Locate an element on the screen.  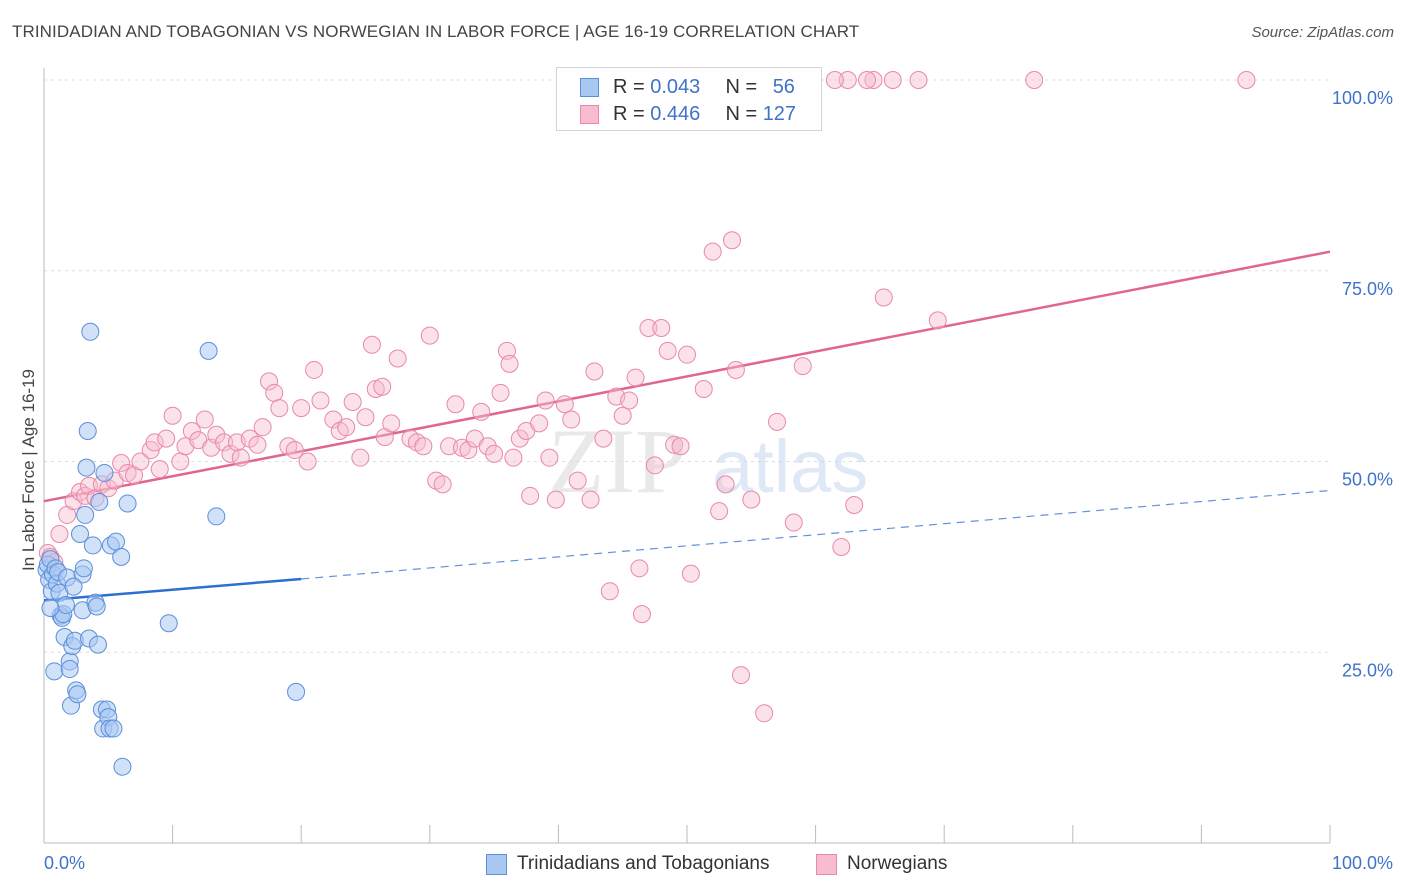
y-axis-label: In Labor Force | Age 16-19 is located at coordinates (28, 470).